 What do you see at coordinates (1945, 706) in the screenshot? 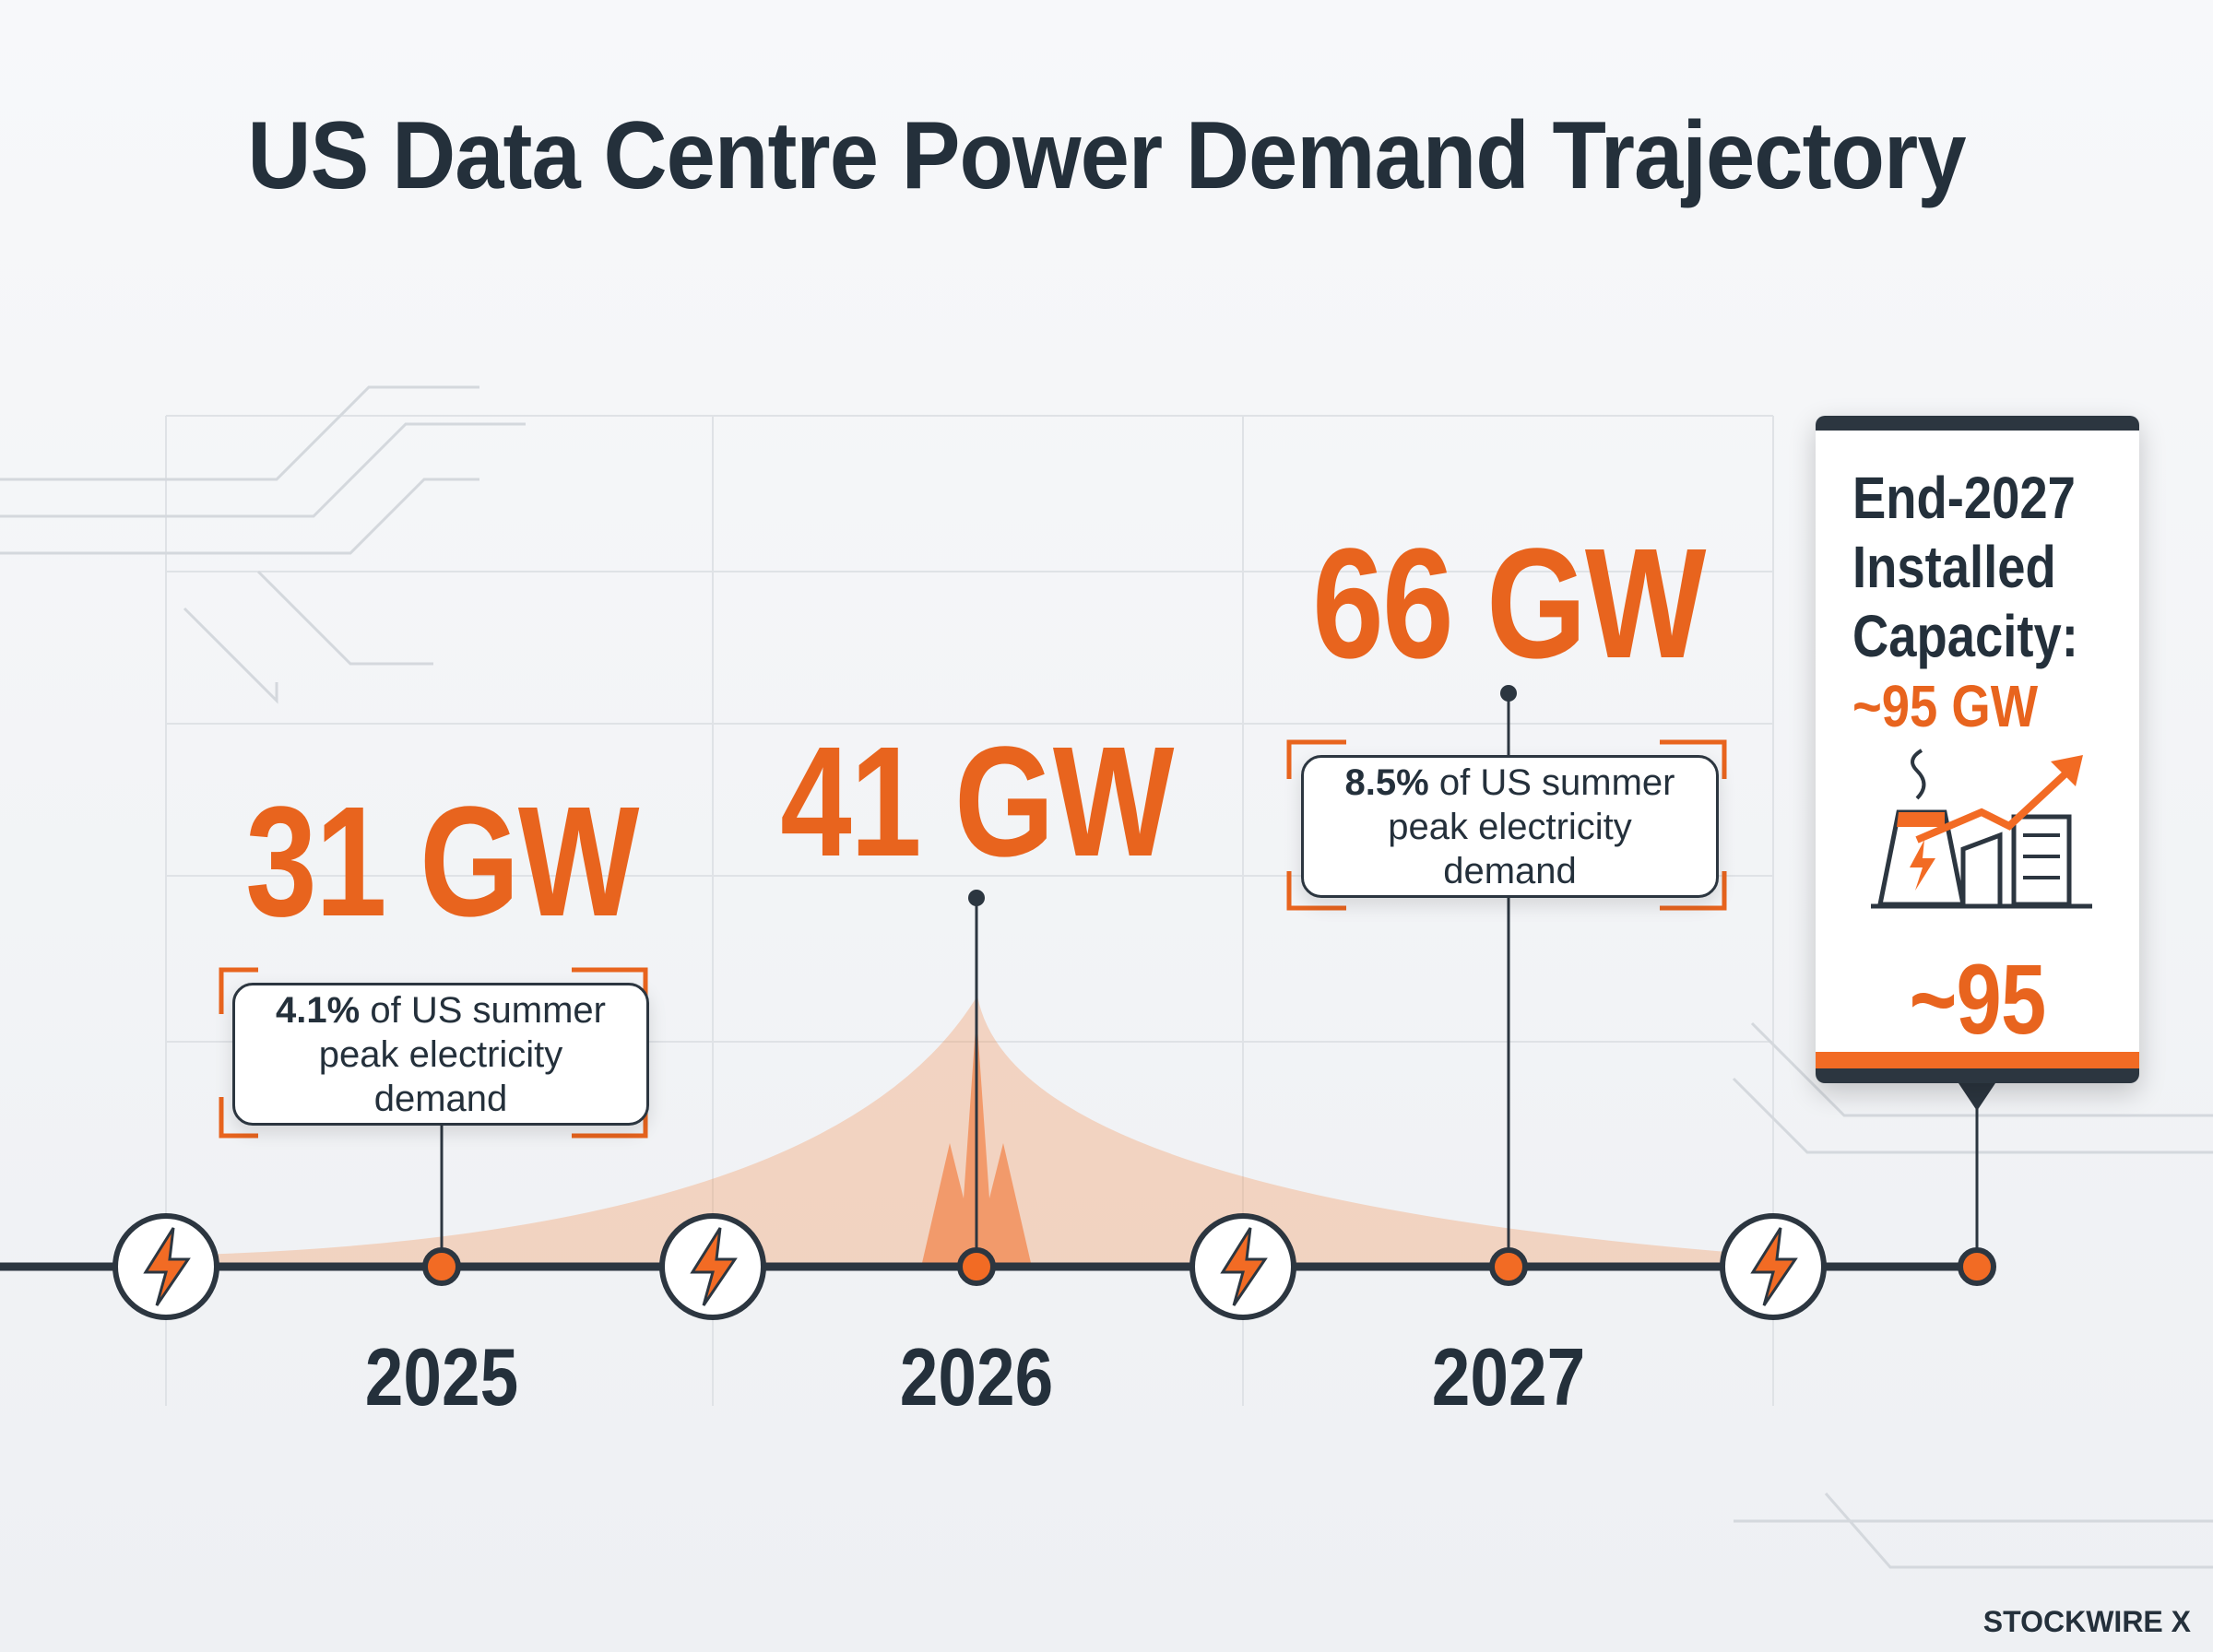
I see `callout-subtitle: ~95 GW` at bounding box center [1945, 706].